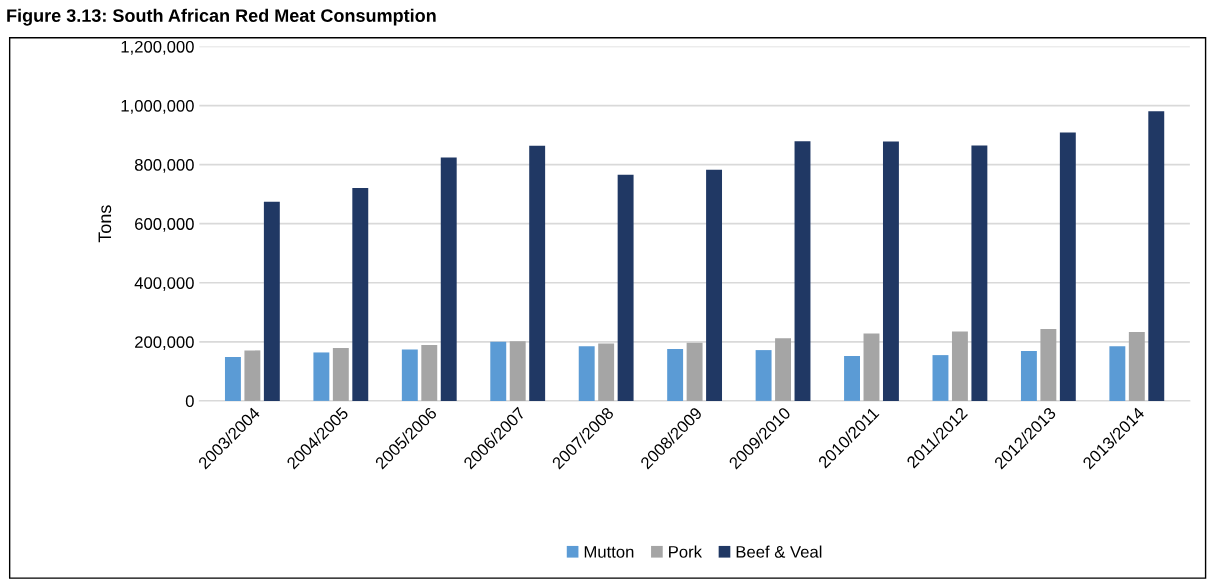 This screenshot has width=1208, height=581. Describe the element at coordinates (779, 551) in the screenshot. I see `legend-label: Beef & Veal` at that location.